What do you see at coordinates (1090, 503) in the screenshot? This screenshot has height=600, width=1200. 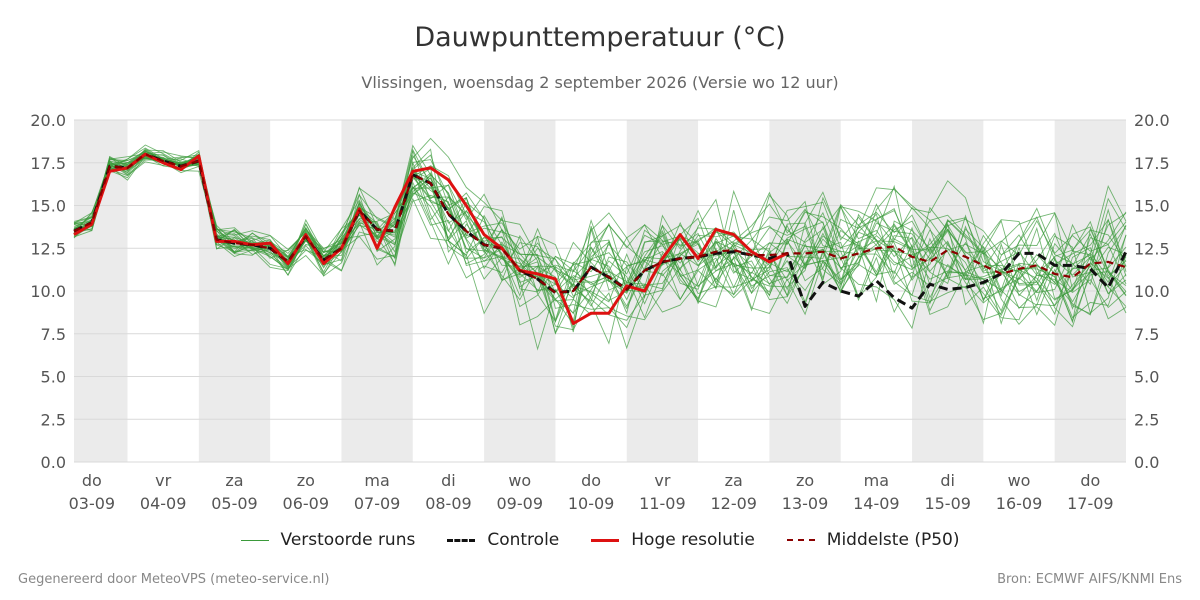 I see `x-tick-date: 17-09` at bounding box center [1090, 503].